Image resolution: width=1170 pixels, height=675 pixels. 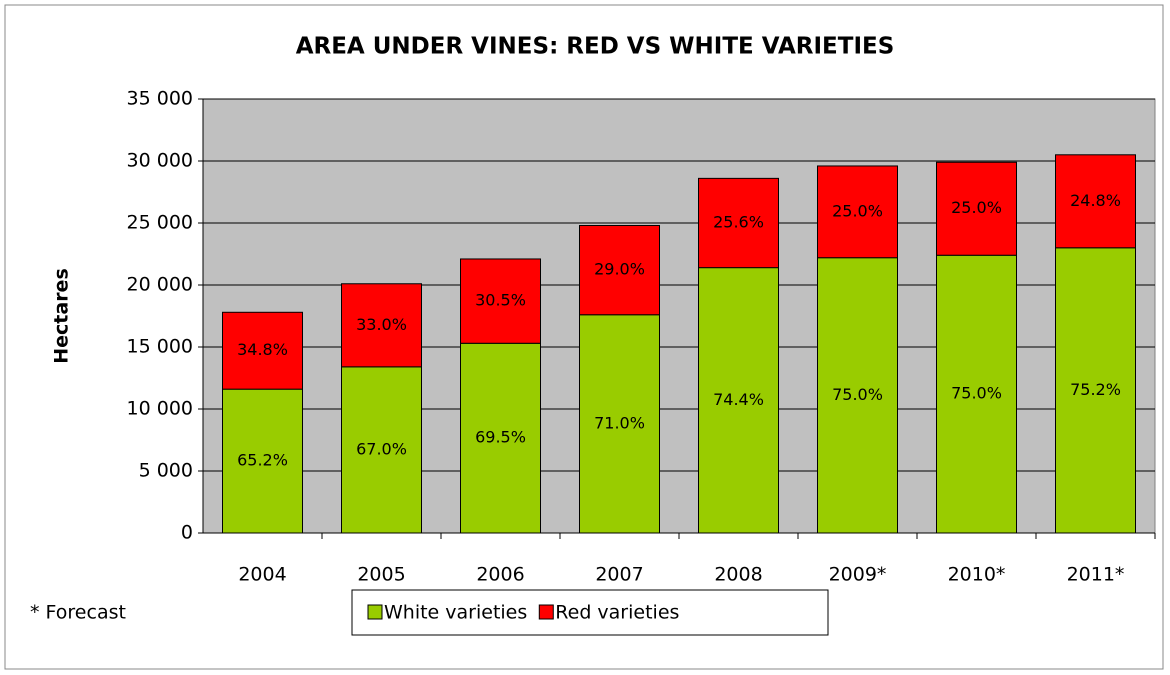 What do you see at coordinates (977, 575) in the screenshot?
I see `x-tick-label: 2010*` at bounding box center [977, 575].